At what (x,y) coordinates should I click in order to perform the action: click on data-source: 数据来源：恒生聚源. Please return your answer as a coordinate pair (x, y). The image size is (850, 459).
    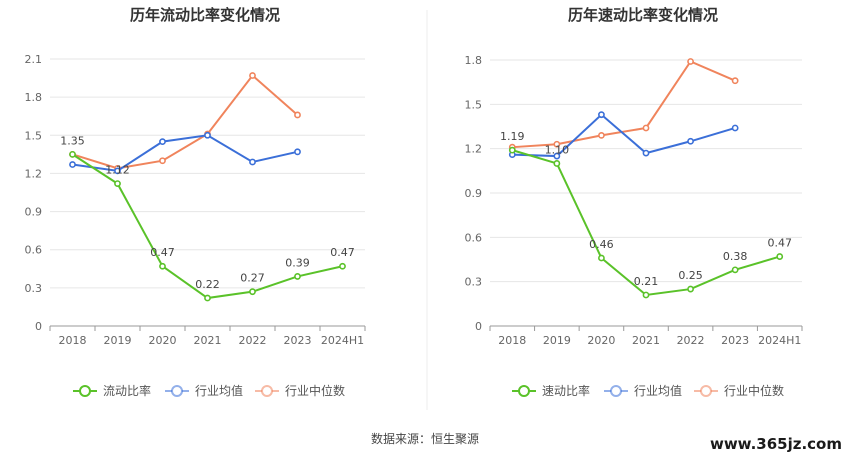
    Looking at the image, I should click on (425, 438).